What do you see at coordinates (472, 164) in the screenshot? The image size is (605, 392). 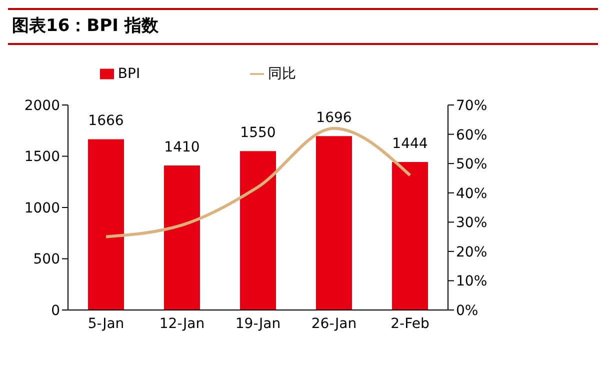 I see `y2-tick-label: 50%` at bounding box center [472, 164].